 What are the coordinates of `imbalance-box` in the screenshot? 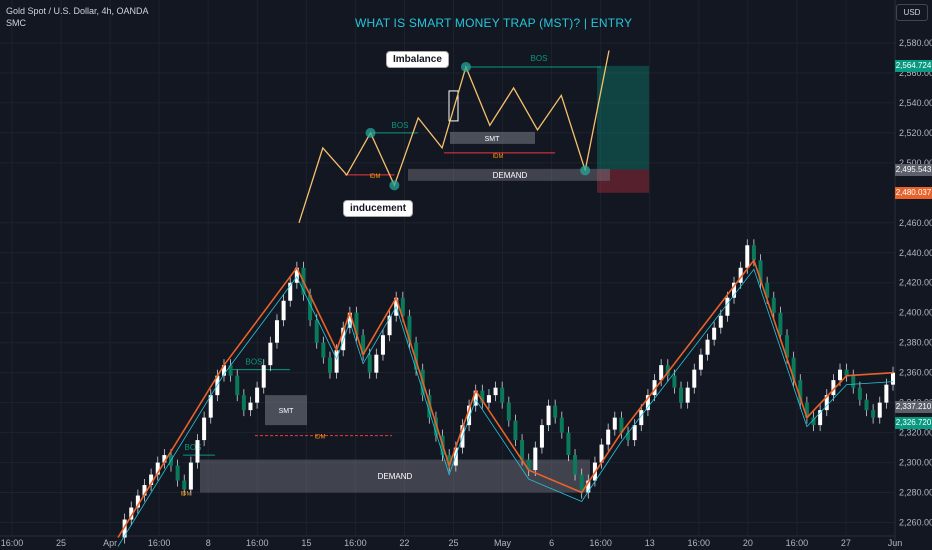 It's located at (453, 106).